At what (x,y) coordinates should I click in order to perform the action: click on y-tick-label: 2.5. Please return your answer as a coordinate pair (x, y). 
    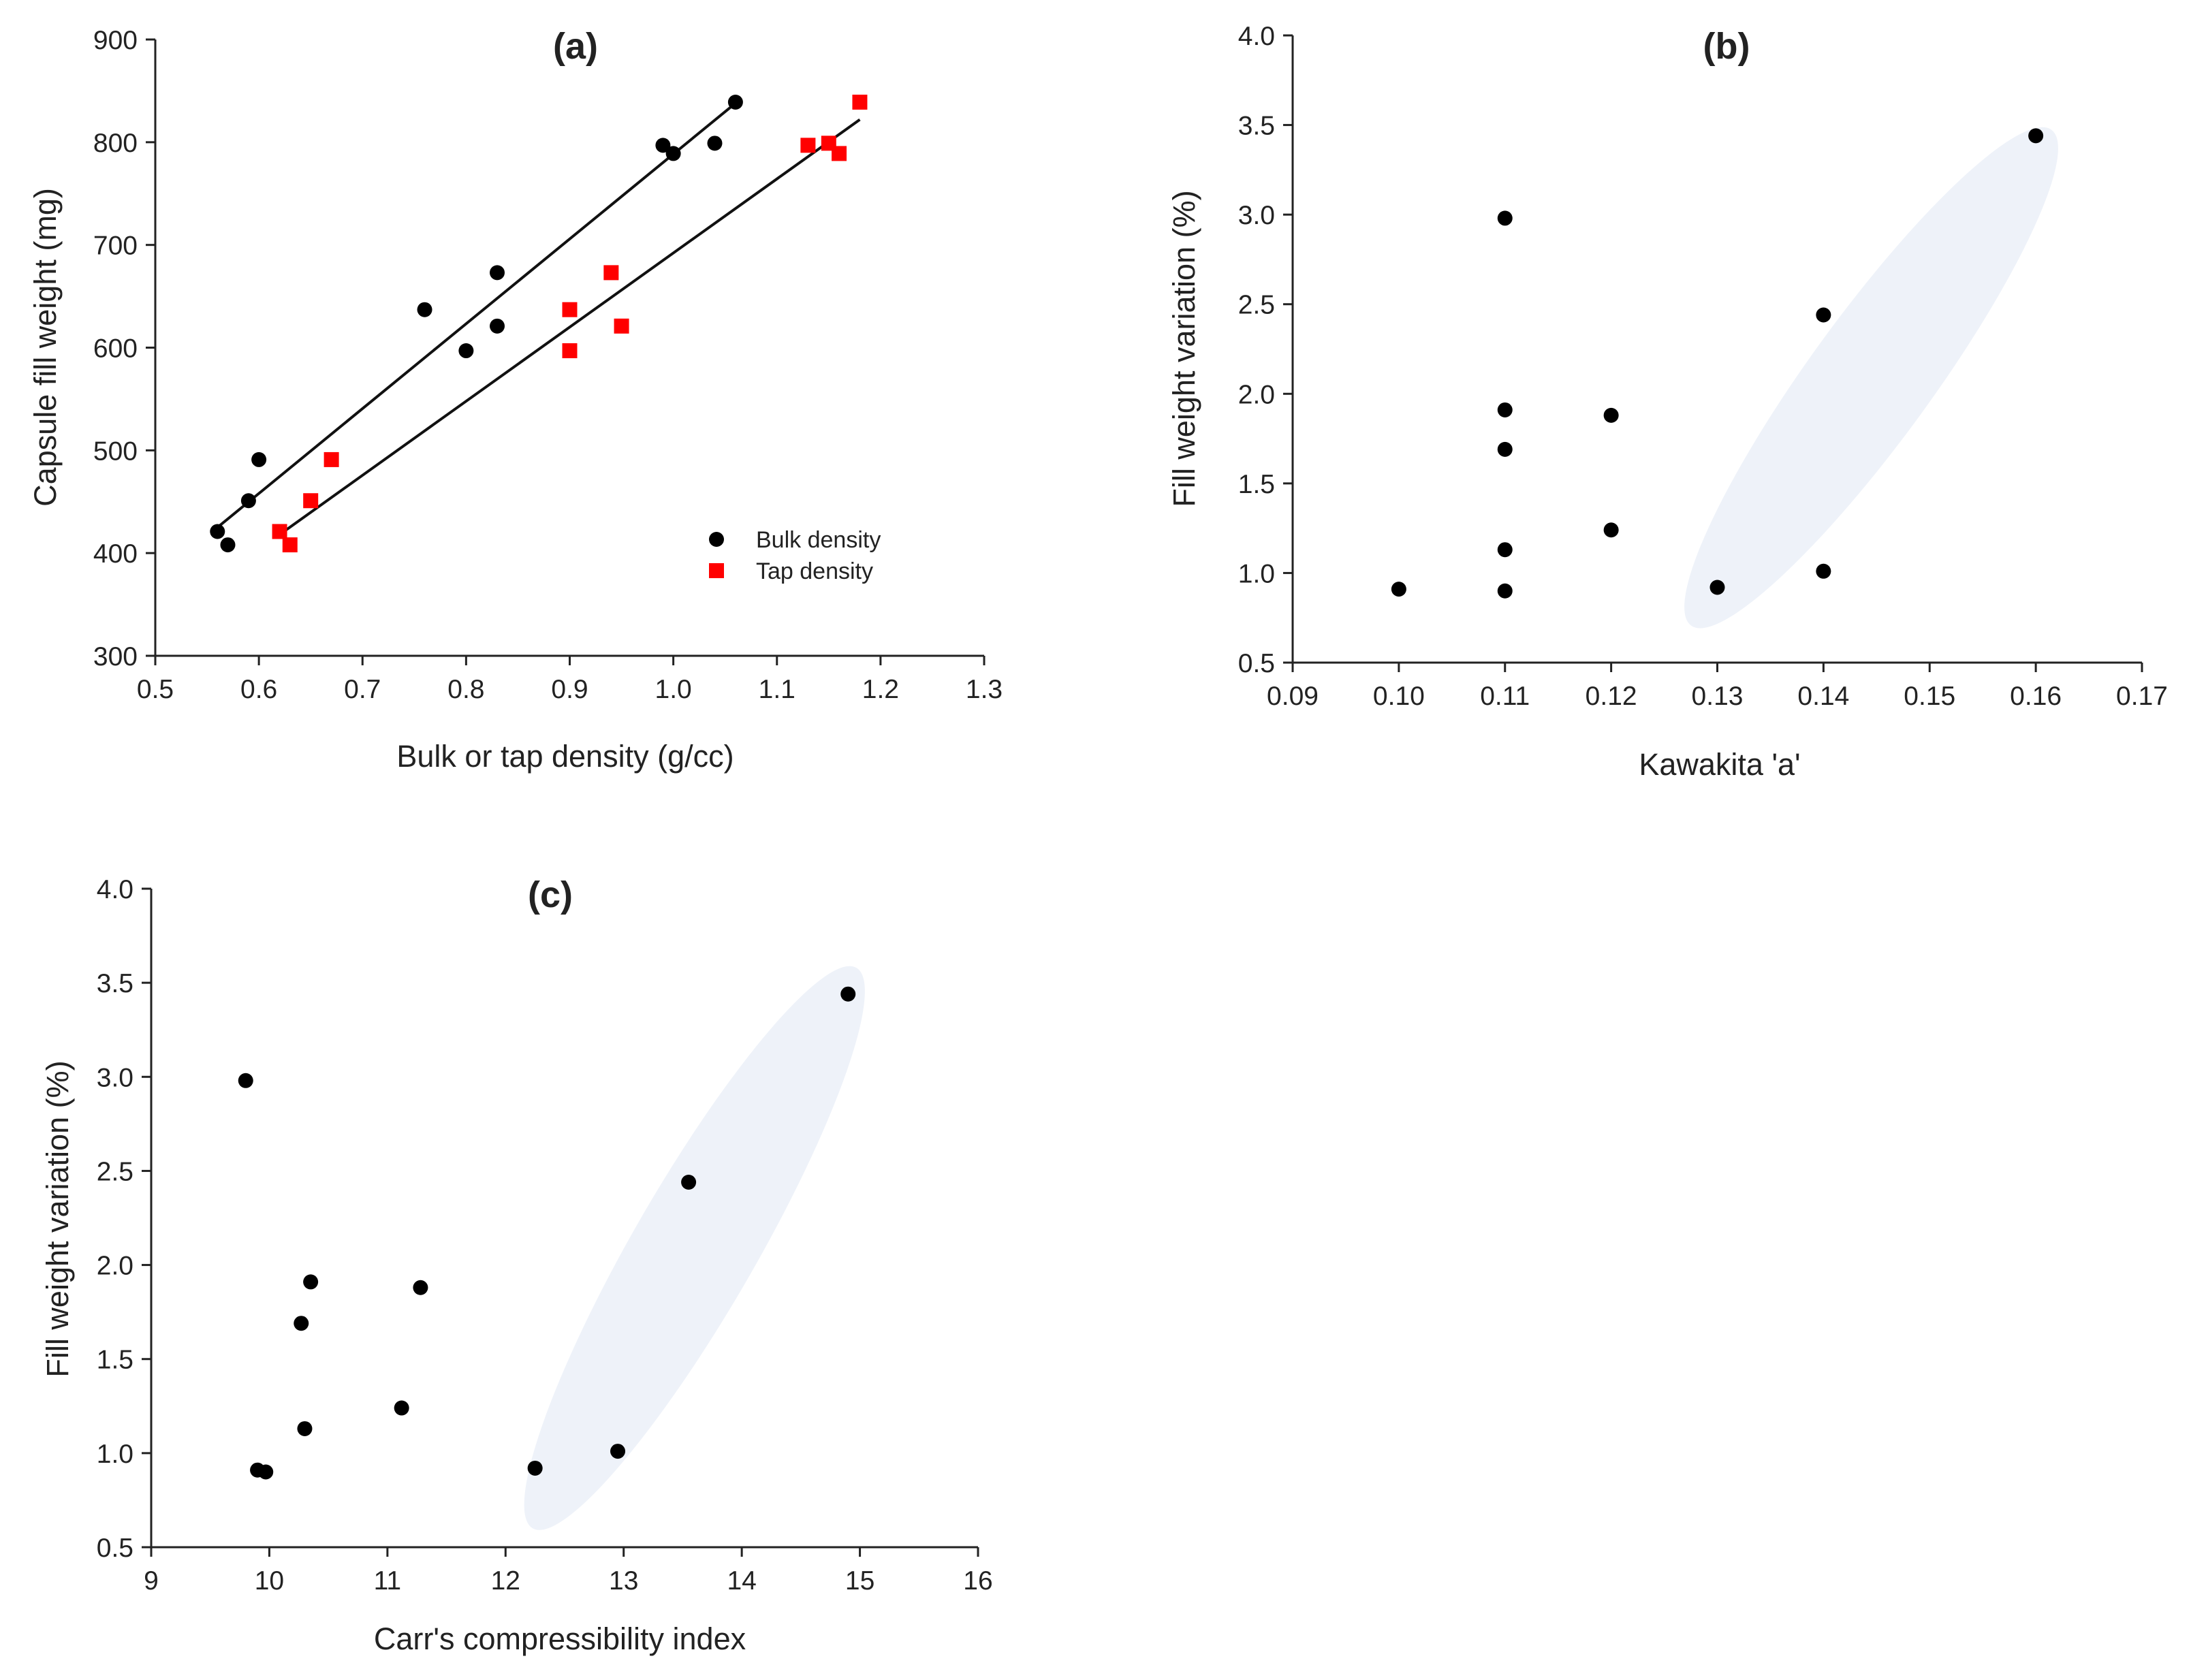
    Looking at the image, I should click on (115, 1171).